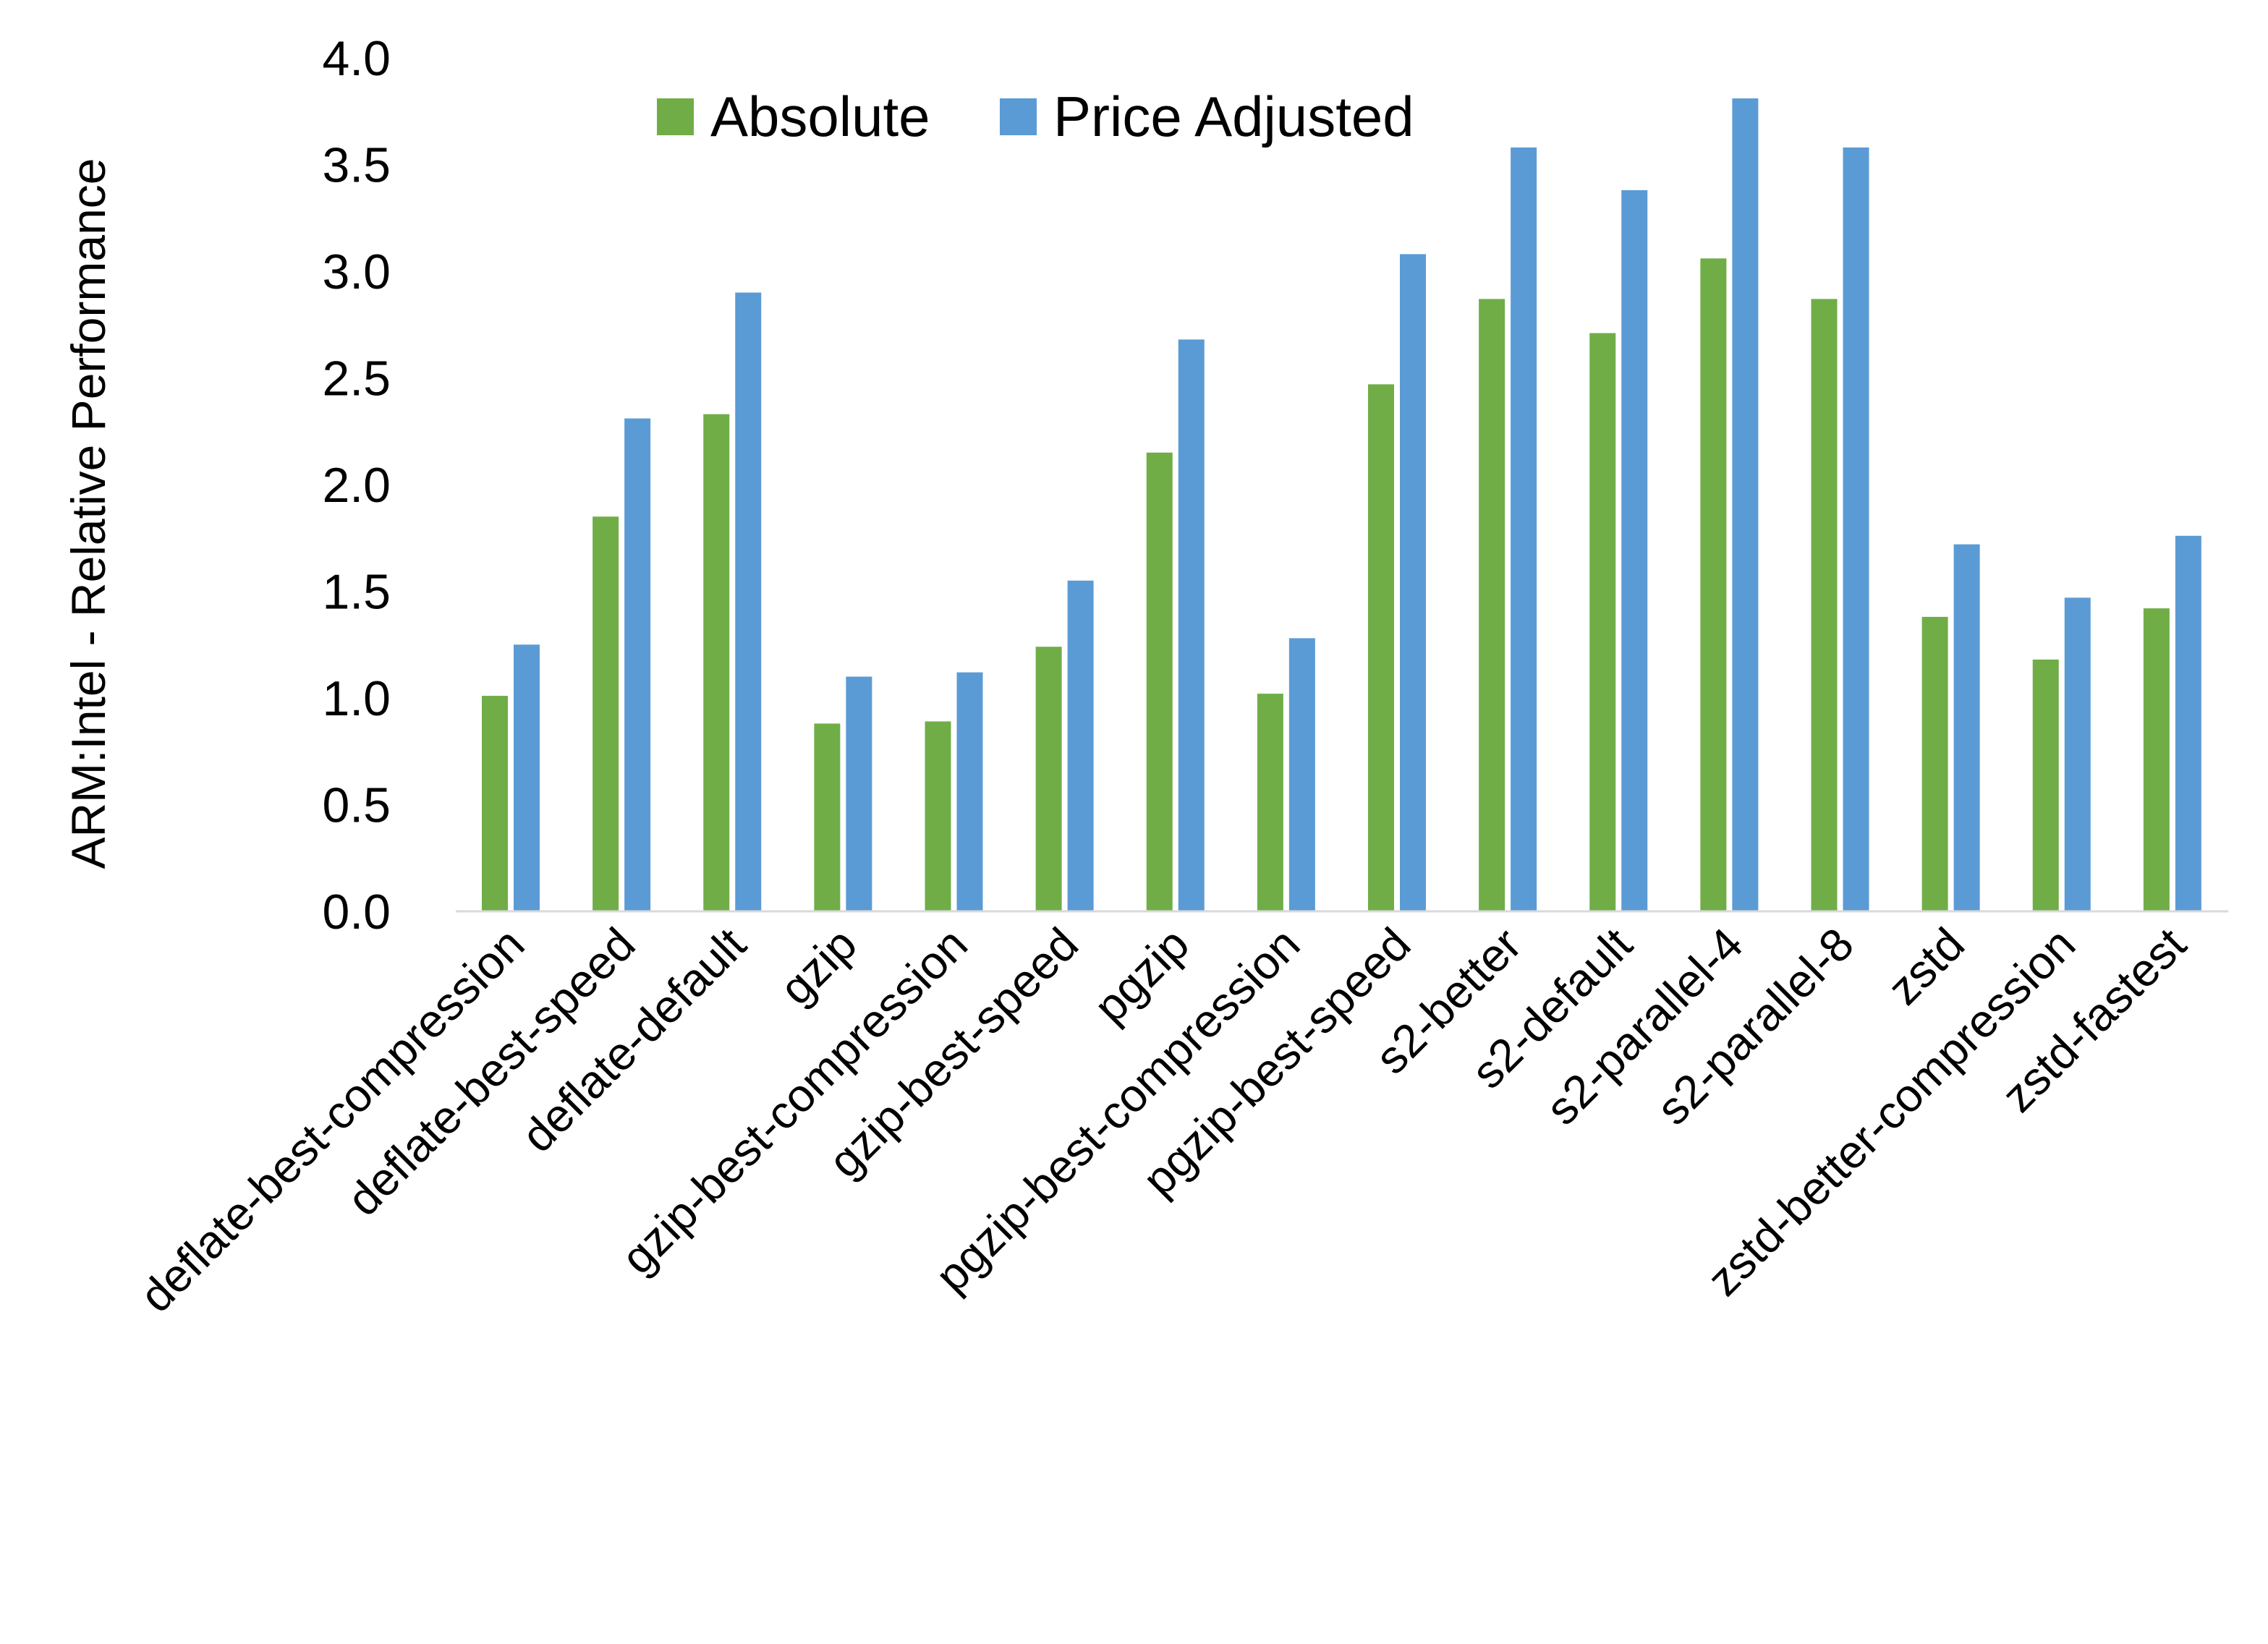 The width and height of the screenshot is (2268, 1644). I want to click on y-tick-label: 3.5, so click(356, 165).